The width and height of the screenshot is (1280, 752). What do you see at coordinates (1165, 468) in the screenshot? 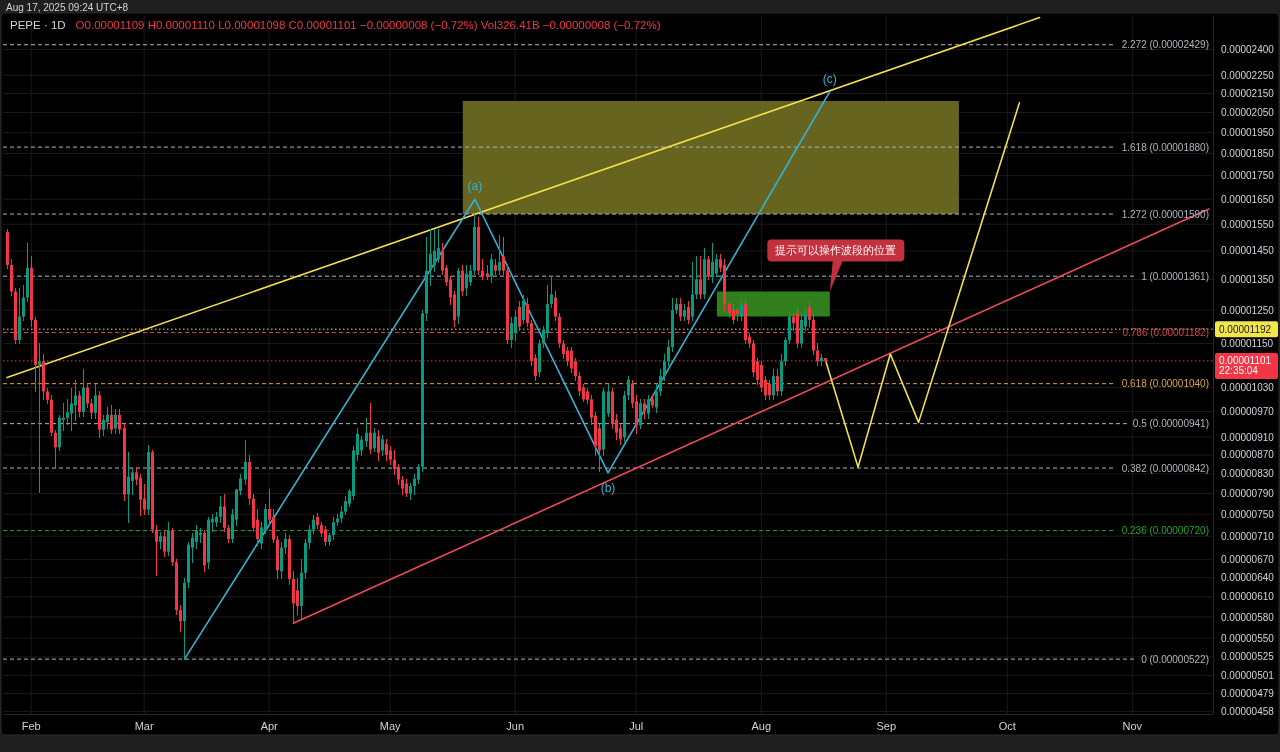
I see `ref-line-label: 0.382 (0.00000842)` at bounding box center [1165, 468].